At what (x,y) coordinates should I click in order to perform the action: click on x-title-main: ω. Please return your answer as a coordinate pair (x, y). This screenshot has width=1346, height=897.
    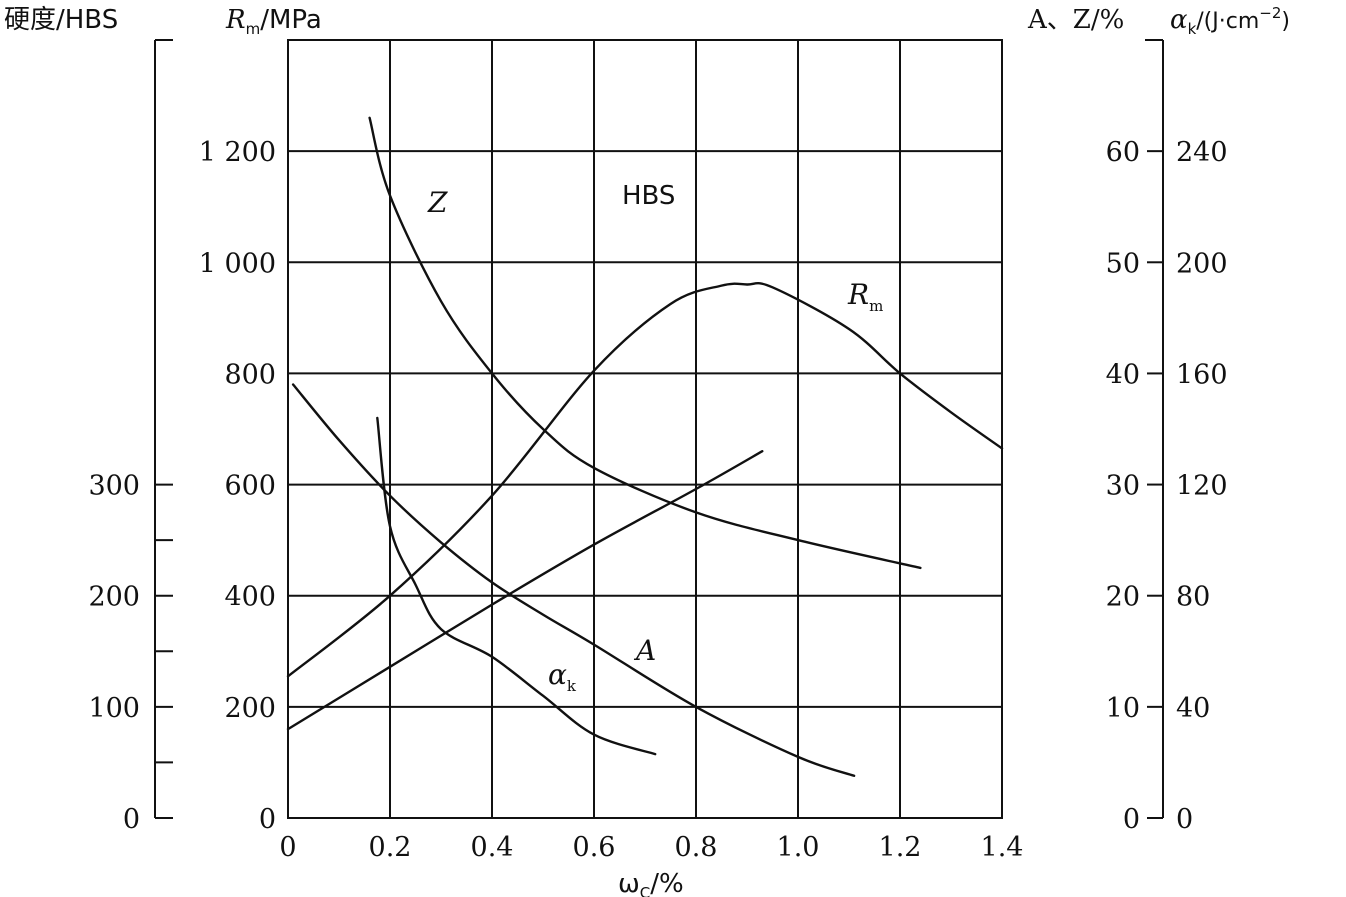
    Looking at the image, I should click on (629, 883).